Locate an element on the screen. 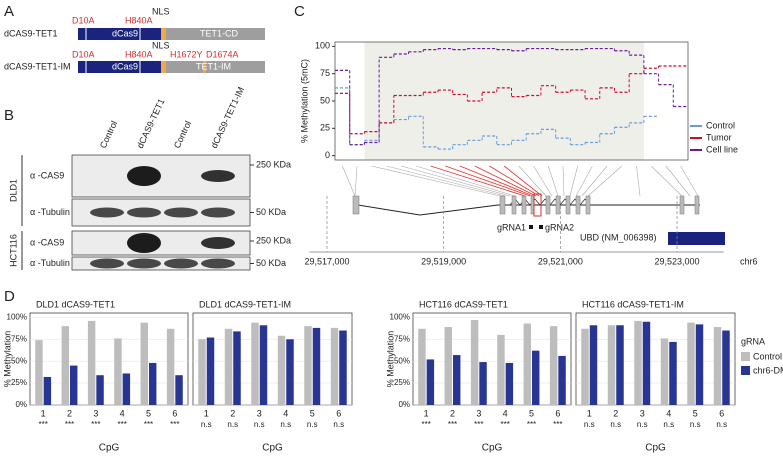 The height and width of the screenshot is (457, 783). chart-title: HCT116 dCAS9-TET1 is located at coordinates (463, 304).